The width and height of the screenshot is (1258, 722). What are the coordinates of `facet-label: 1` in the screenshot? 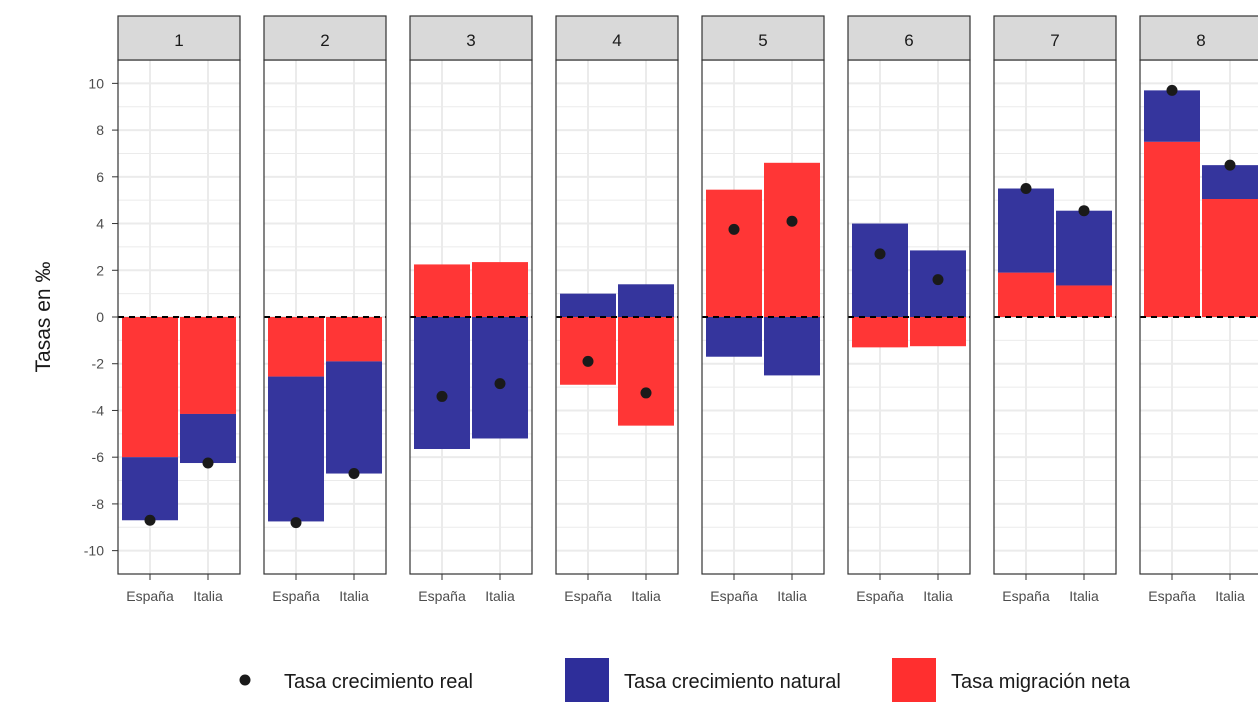 It's located at (178, 40).